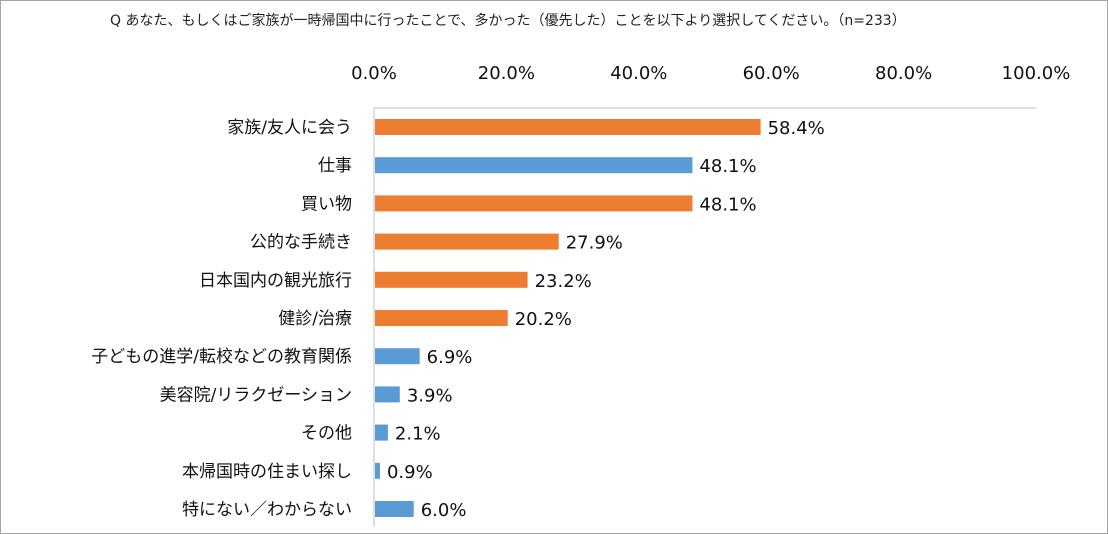 This screenshot has height=534, width=1108. Describe the element at coordinates (315, 319) in the screenshot. I see `category-label: 健診/治療` at that location.